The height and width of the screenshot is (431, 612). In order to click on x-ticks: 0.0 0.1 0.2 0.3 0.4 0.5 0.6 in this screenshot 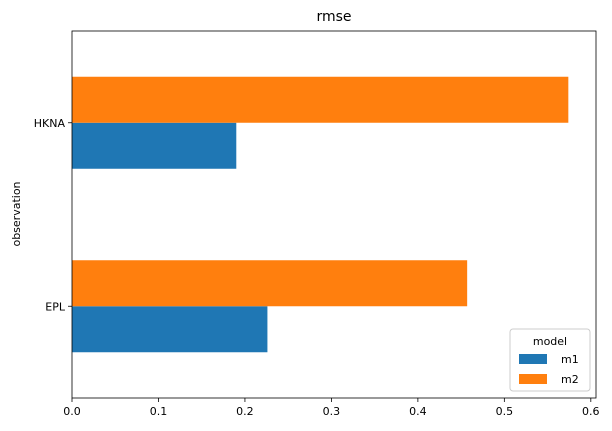, I will do `click(331, 408)`.